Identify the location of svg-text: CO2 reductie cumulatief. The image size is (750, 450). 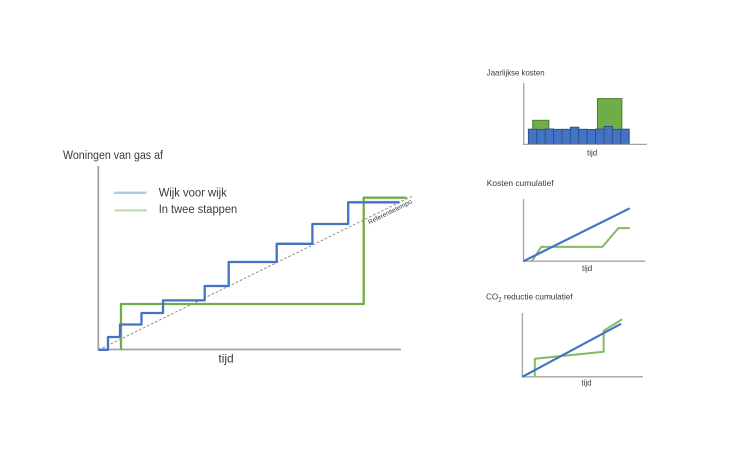
(529, 298).